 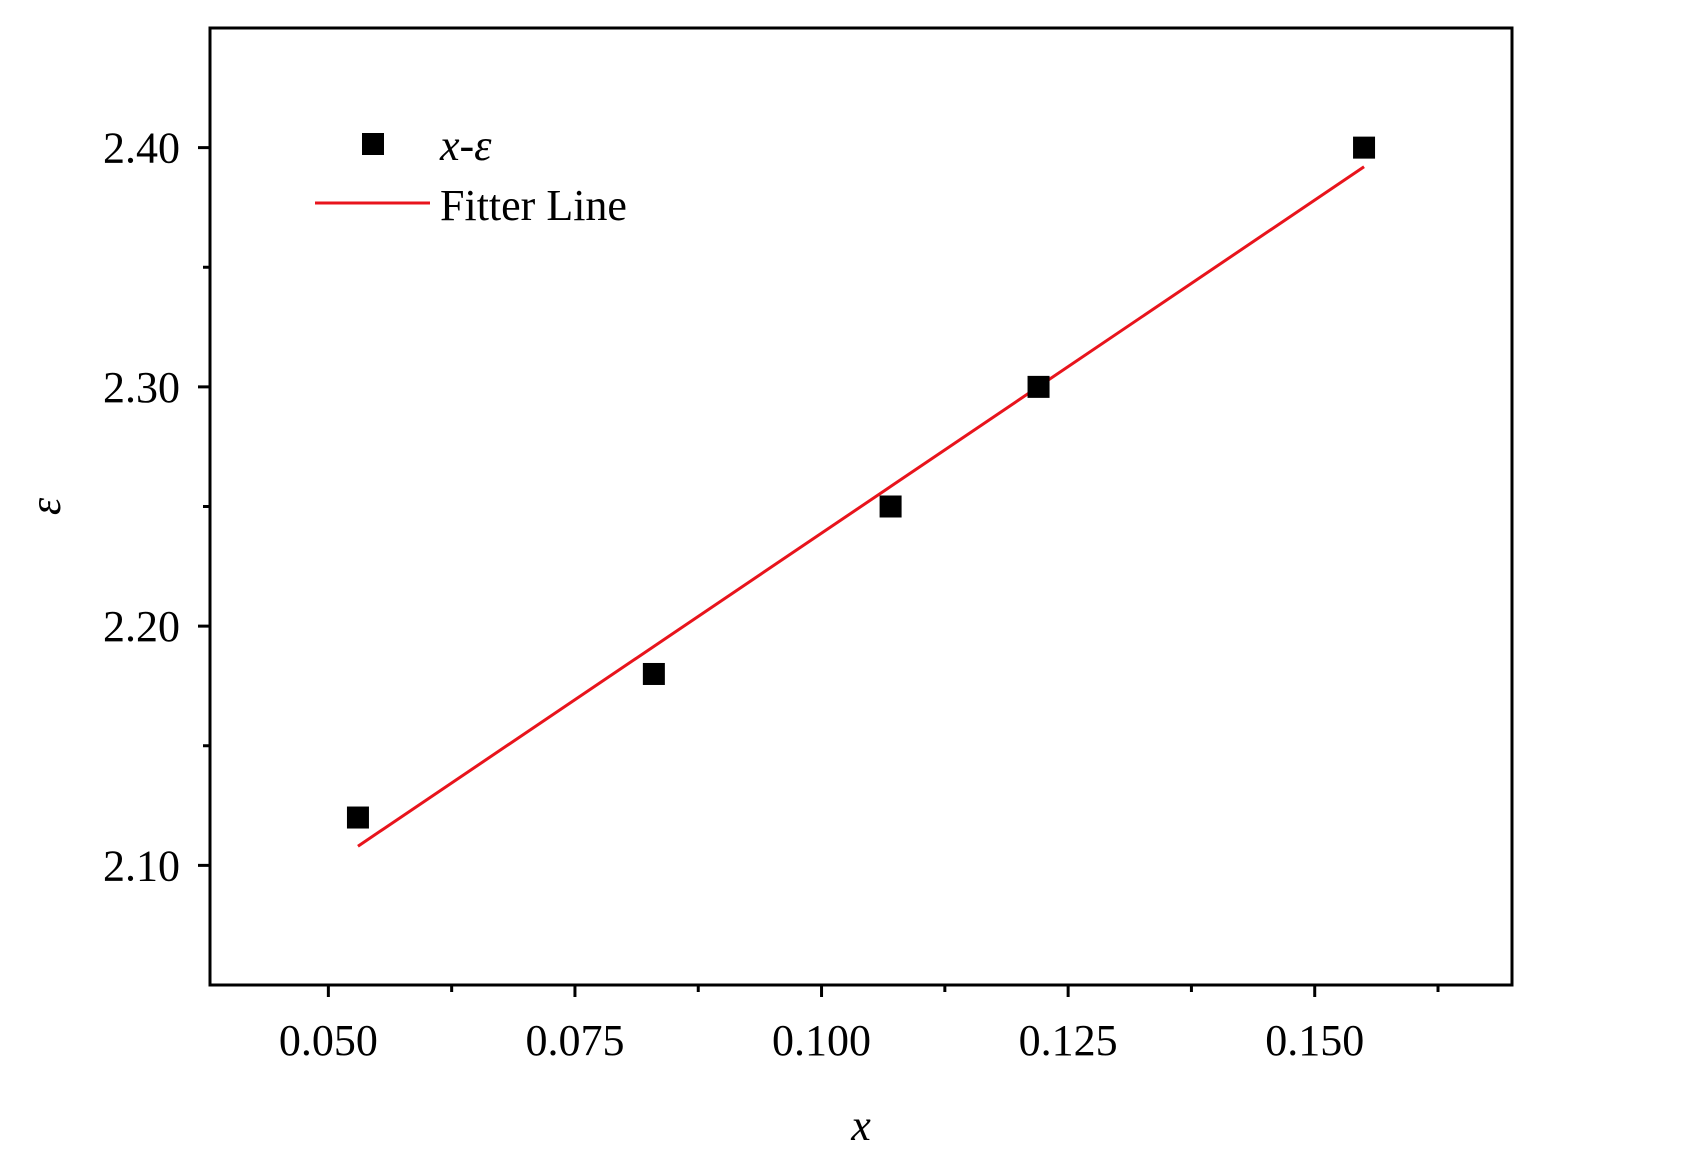 What do you see at coordinates (141, 507) in the screenshot?
I see `y-axis-tick-labels: 2.10 2.20 2.30 2.40` at bounding box center [141, 507].